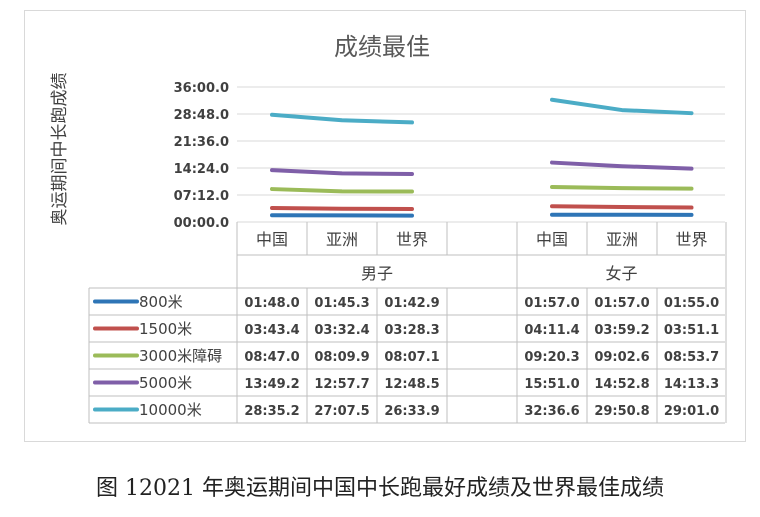  Describe the element at coordinates (201, 142) in the screenshot. I see `y-tick-label: 21:36.0` at that location.